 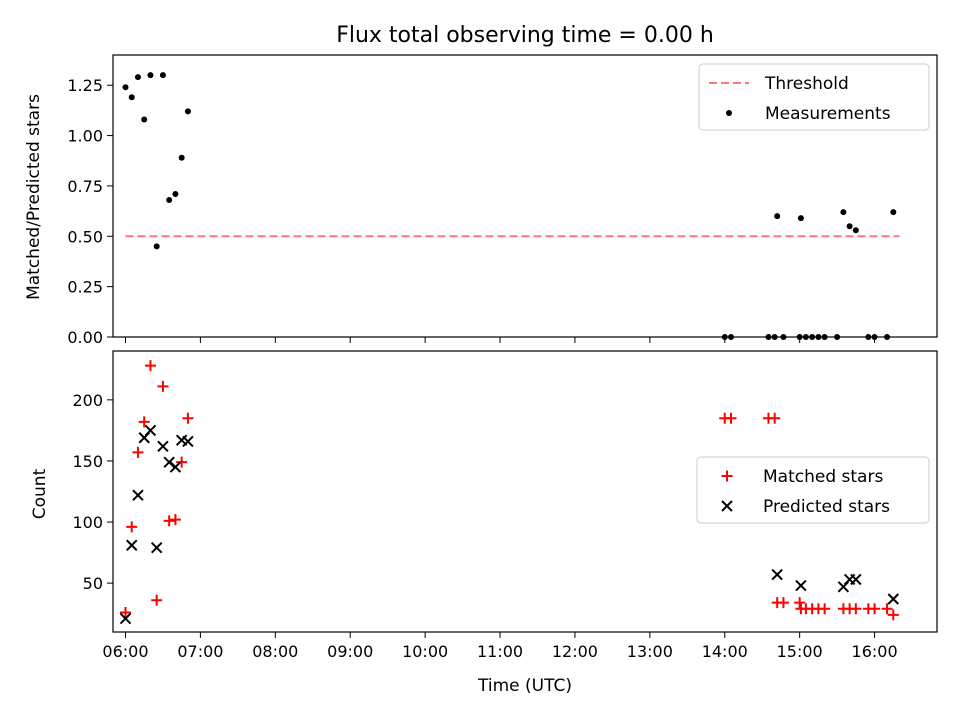 What do you see at coordinates (650, 651) in the screenshot?
I see `x-tick-label: 13:00` at bounding box center [650, 651].